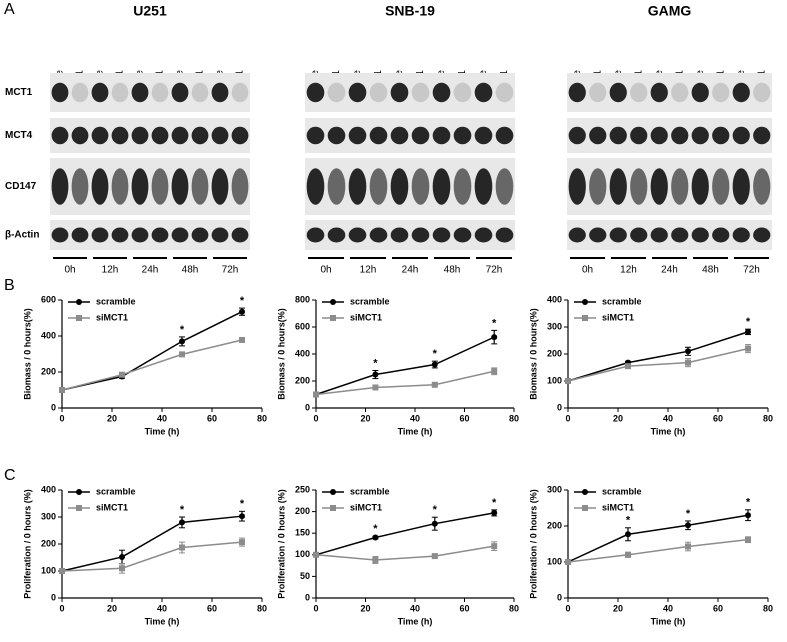 Image resolution: width=787 pixels, height=642 pixels. What do you see at coordinates (670, 11) in the screenshot?
I see `group-title: GAMG` at bounding box center [670, 11].